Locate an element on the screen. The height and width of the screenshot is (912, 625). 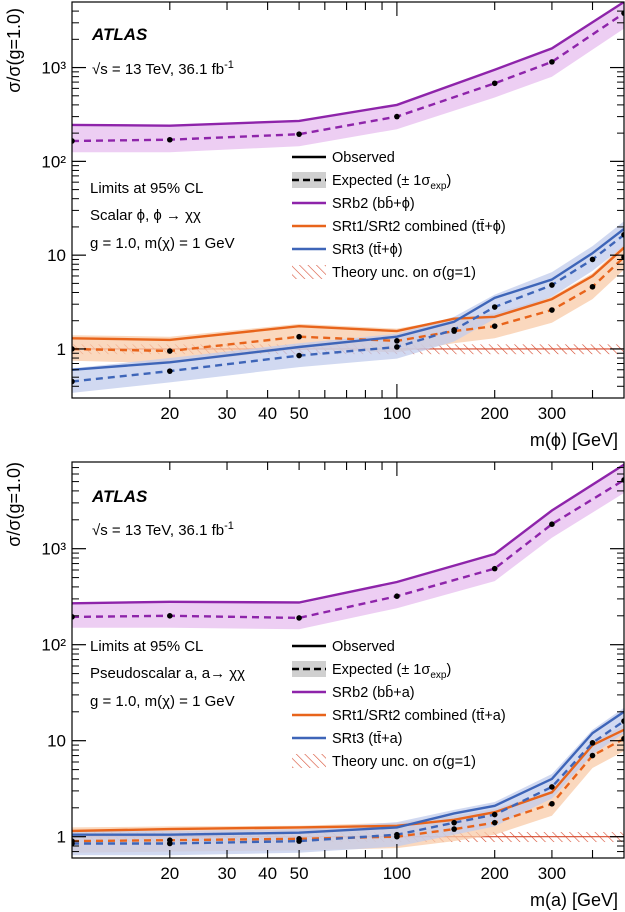
info-line-2: Pseudoscalar a, a→ χχ is located at coordinates (167, 673).